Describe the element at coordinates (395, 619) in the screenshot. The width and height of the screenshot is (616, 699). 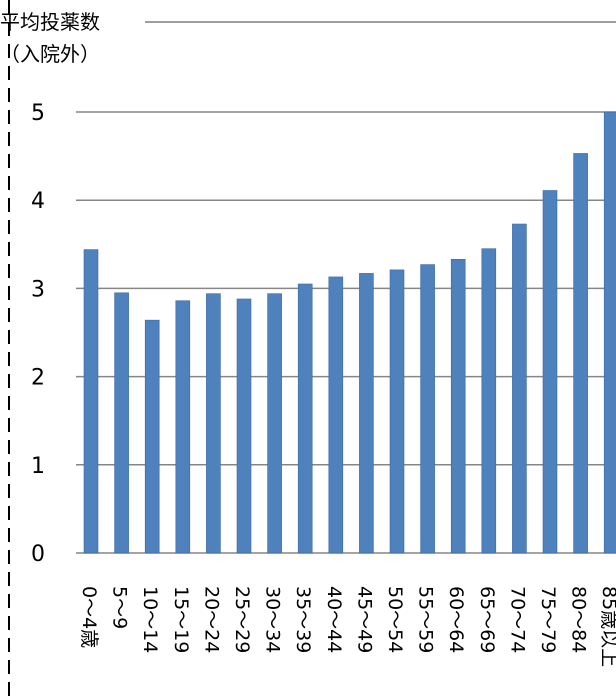
I see `x-tick-label-10: 50〜54` at that location.